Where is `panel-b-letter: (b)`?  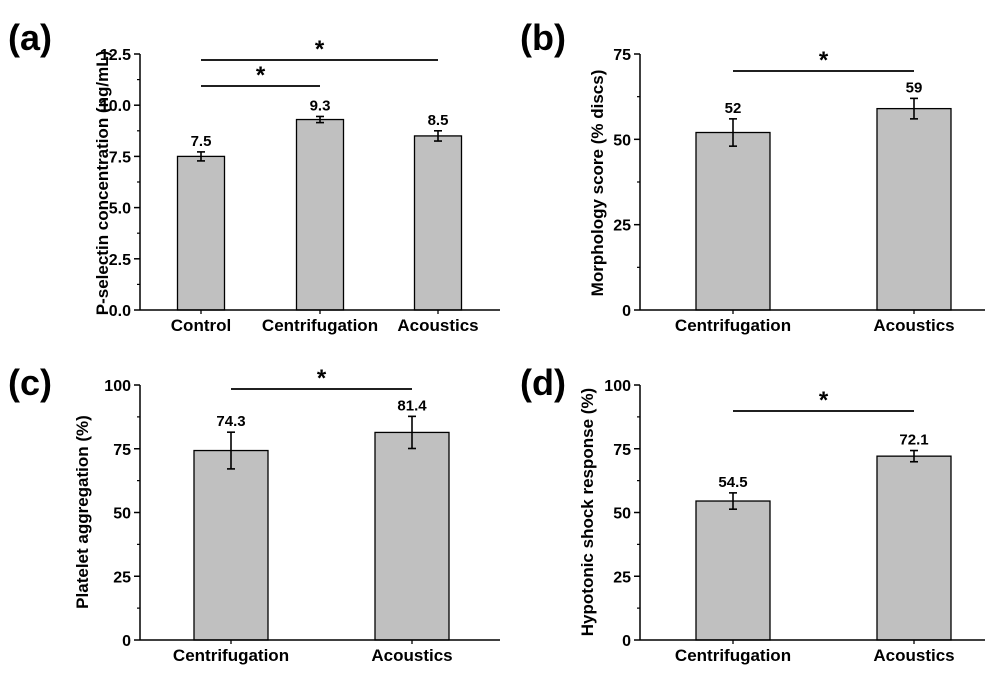
panel-b-letter: (b) is located at coordinates (543, 37).